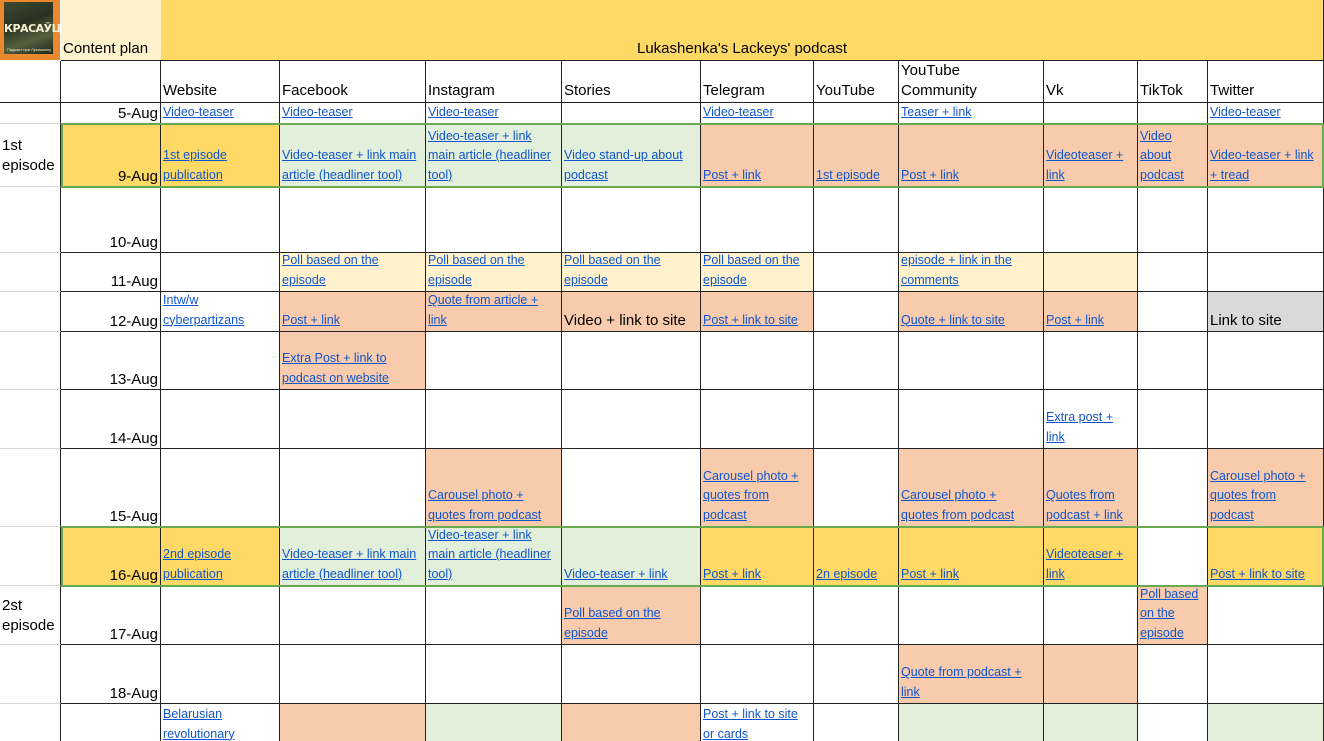  What do you see at coordinates (757, 272) in the screenshot?
I see `plan-cell-telegram: Poll based on the episode` at bounding box center [757, 272].